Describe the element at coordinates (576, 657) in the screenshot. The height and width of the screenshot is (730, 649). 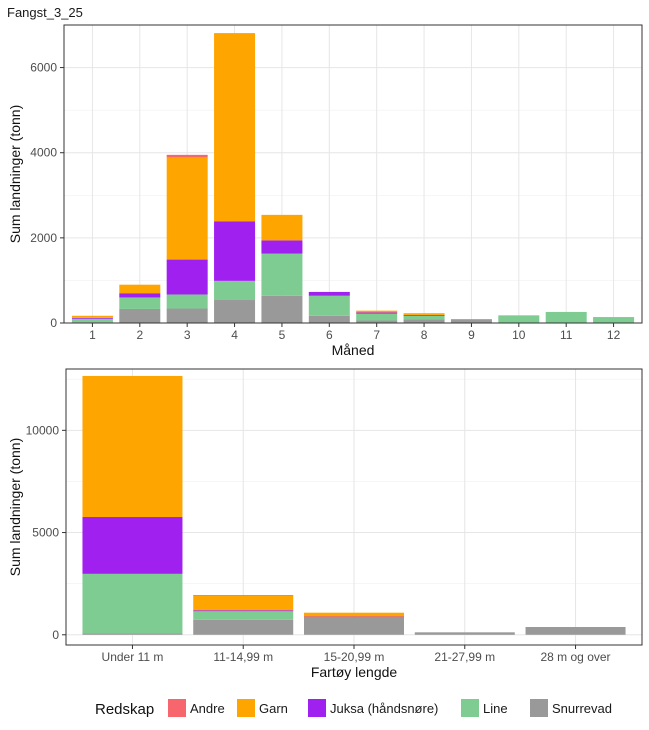
I see `x-tick-label: 28 m og over` at that location.